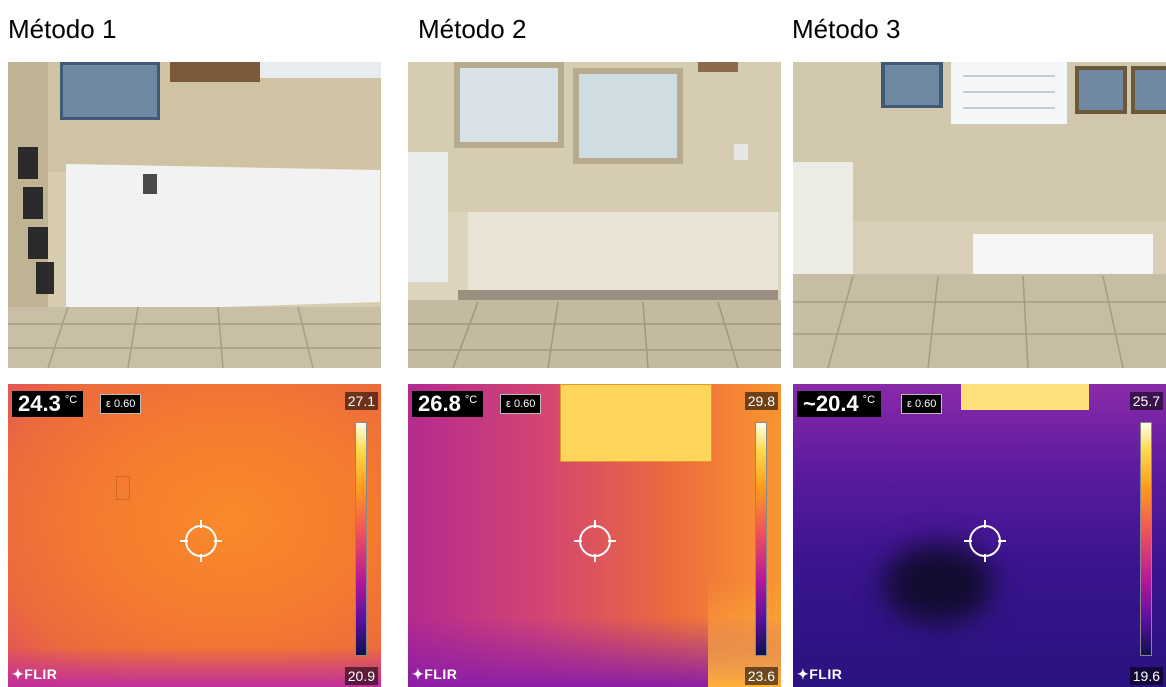 Image resolution: width=1166 pixels, height=687 pixels. I want to click on title-method-3: Método 3, so click(846, 29).